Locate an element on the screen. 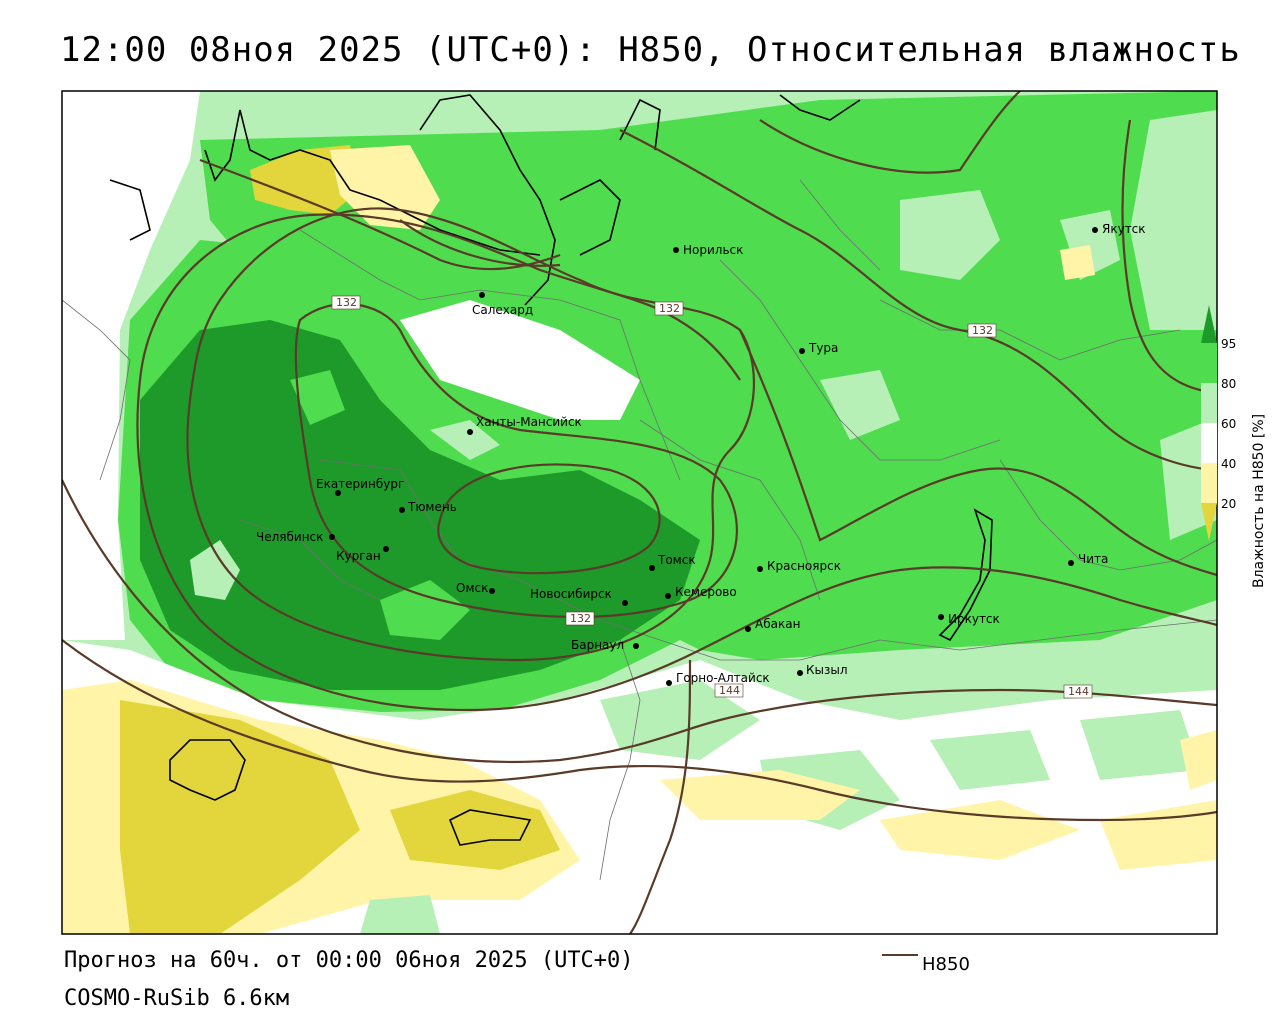  svg-text: Чита is located at coordinates (1093, 559).